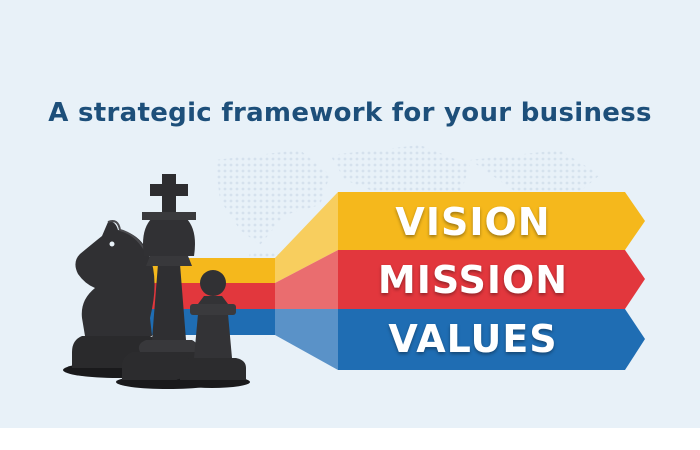 The height and width of the screenshot is (450, 700). What do you see at coordinates (306, 279) in the screenshot?
I see `mission-fan` at bounding box center [306, 279].